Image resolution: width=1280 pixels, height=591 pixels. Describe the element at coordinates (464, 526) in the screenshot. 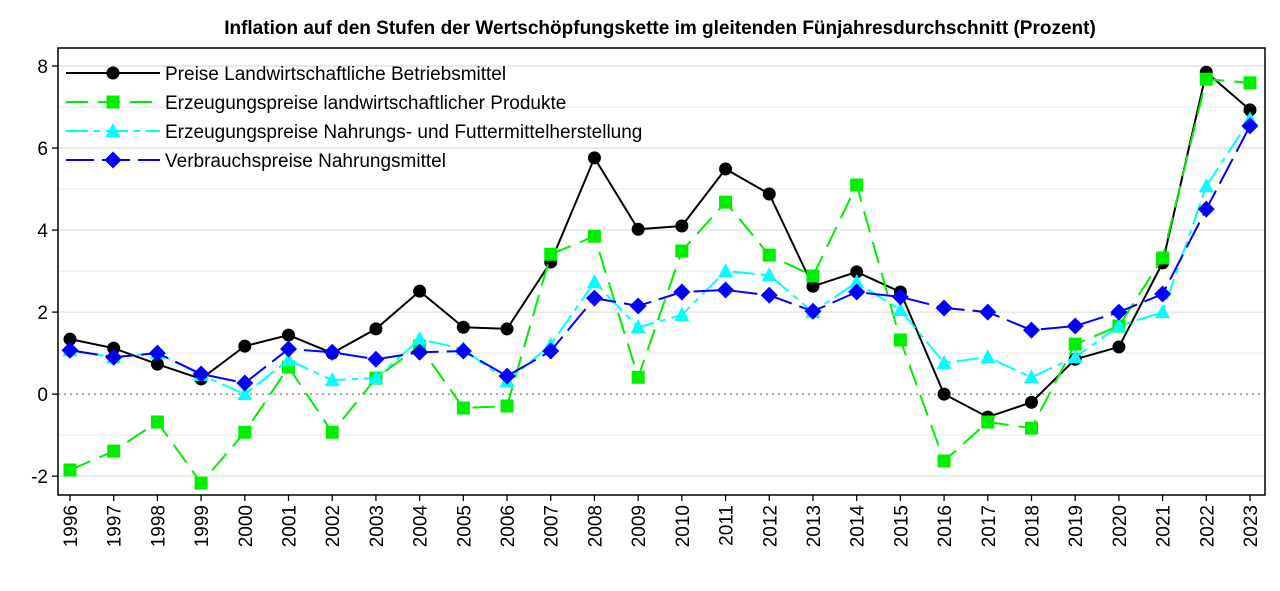

I see `x-tick-label: 2005` at that location.